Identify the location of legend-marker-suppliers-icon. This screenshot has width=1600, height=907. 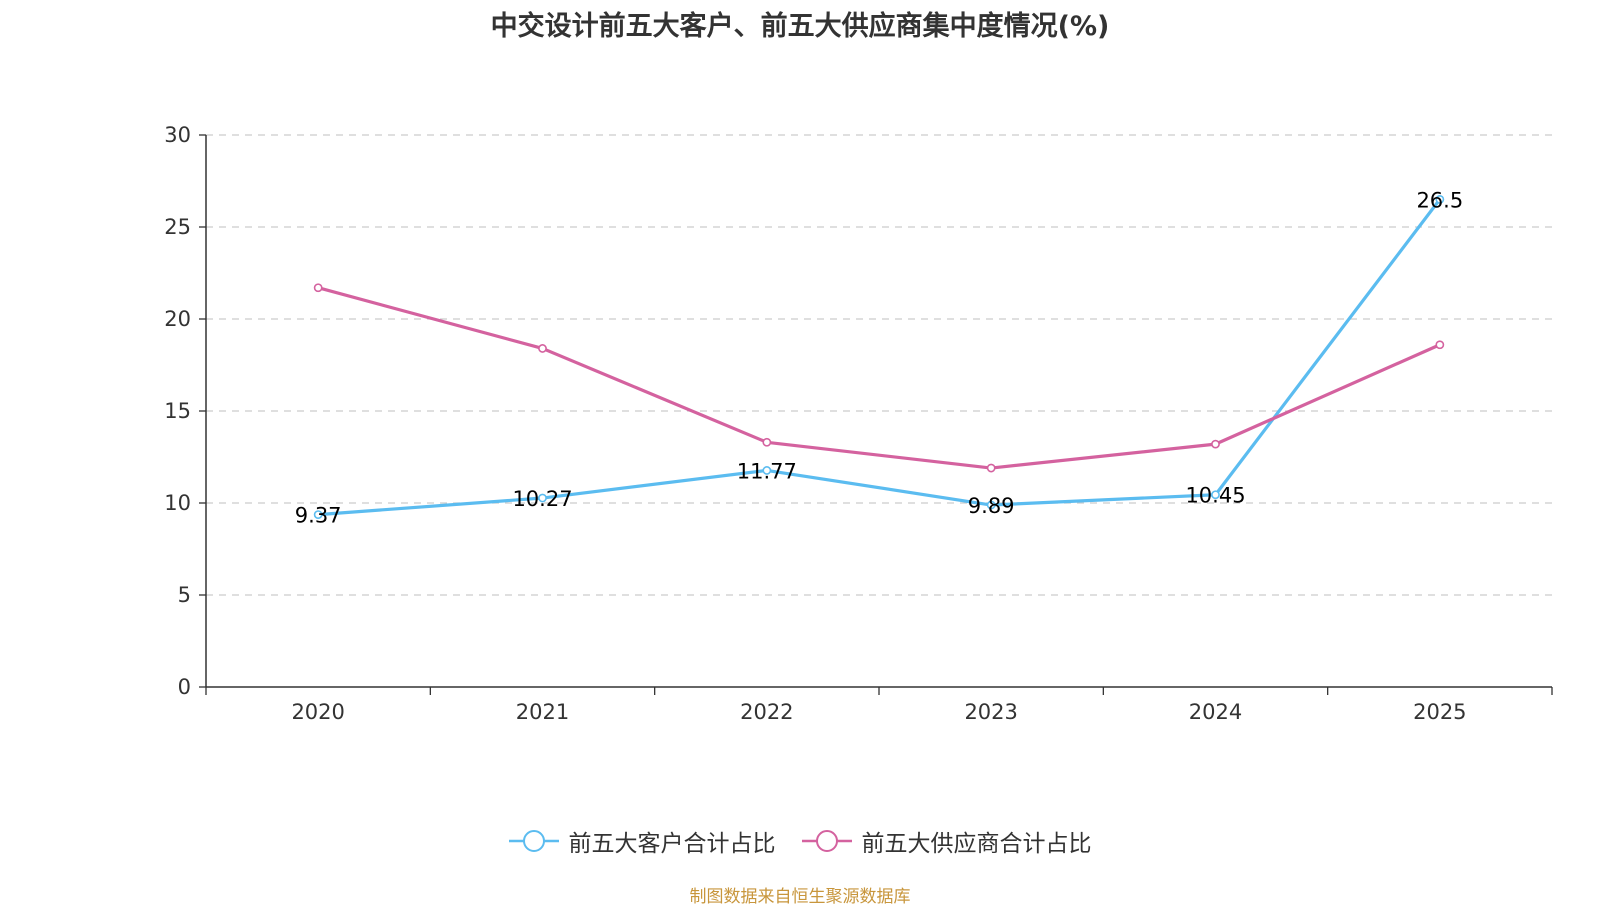
(826, 841).